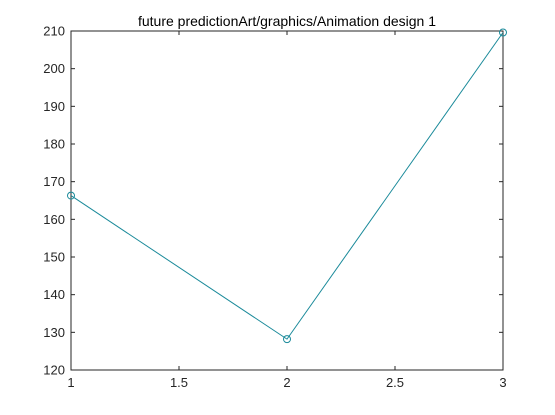 The width and height of the screenshot is (555, 415). I want to click on y-tick-label: 210, so click(54, 31).